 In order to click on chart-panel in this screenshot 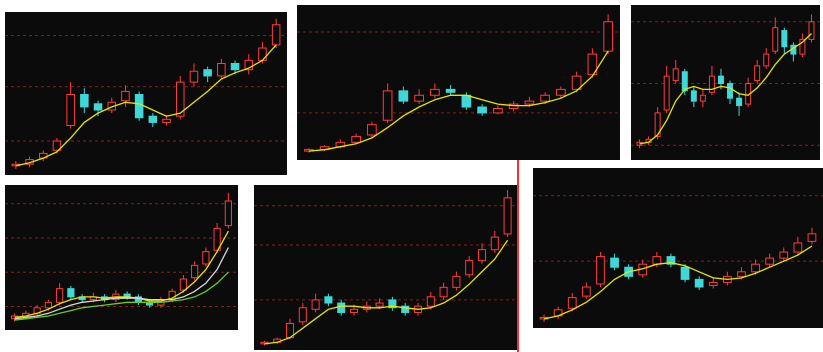, I will do `click(121, 257)`.